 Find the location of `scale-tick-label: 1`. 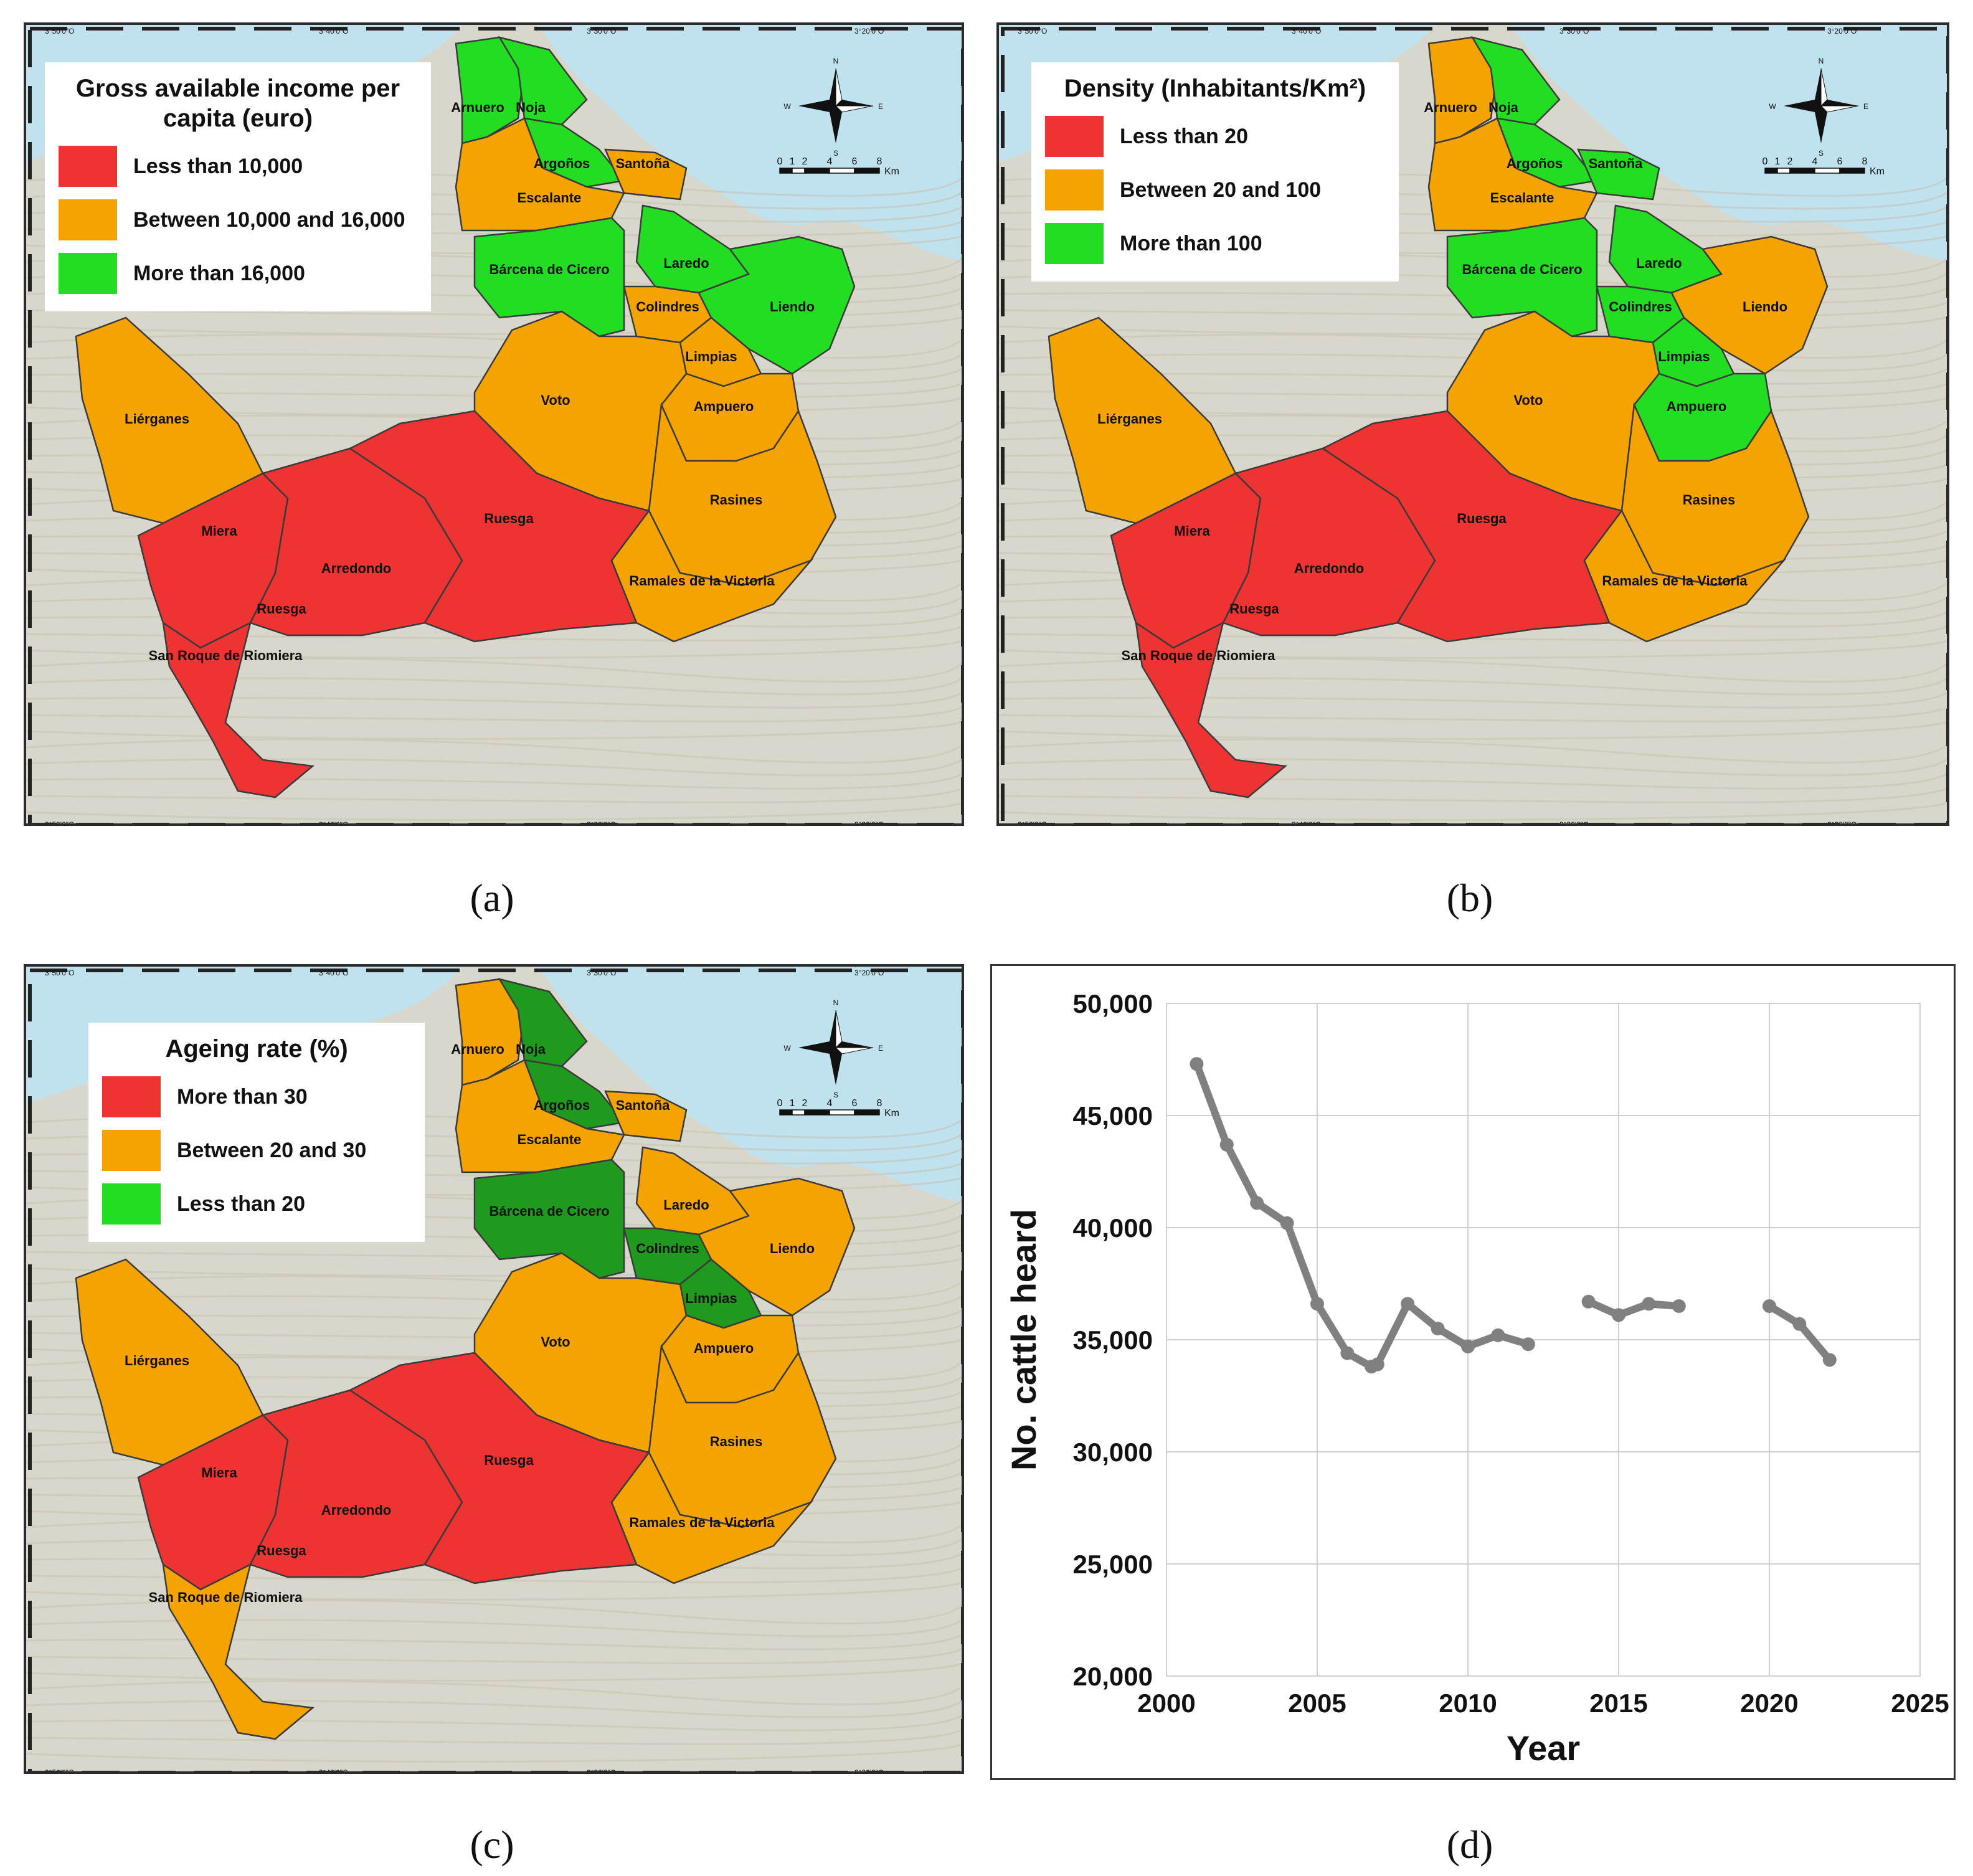

scale-tick-label: 1 is located at coordinates (1778, 161).